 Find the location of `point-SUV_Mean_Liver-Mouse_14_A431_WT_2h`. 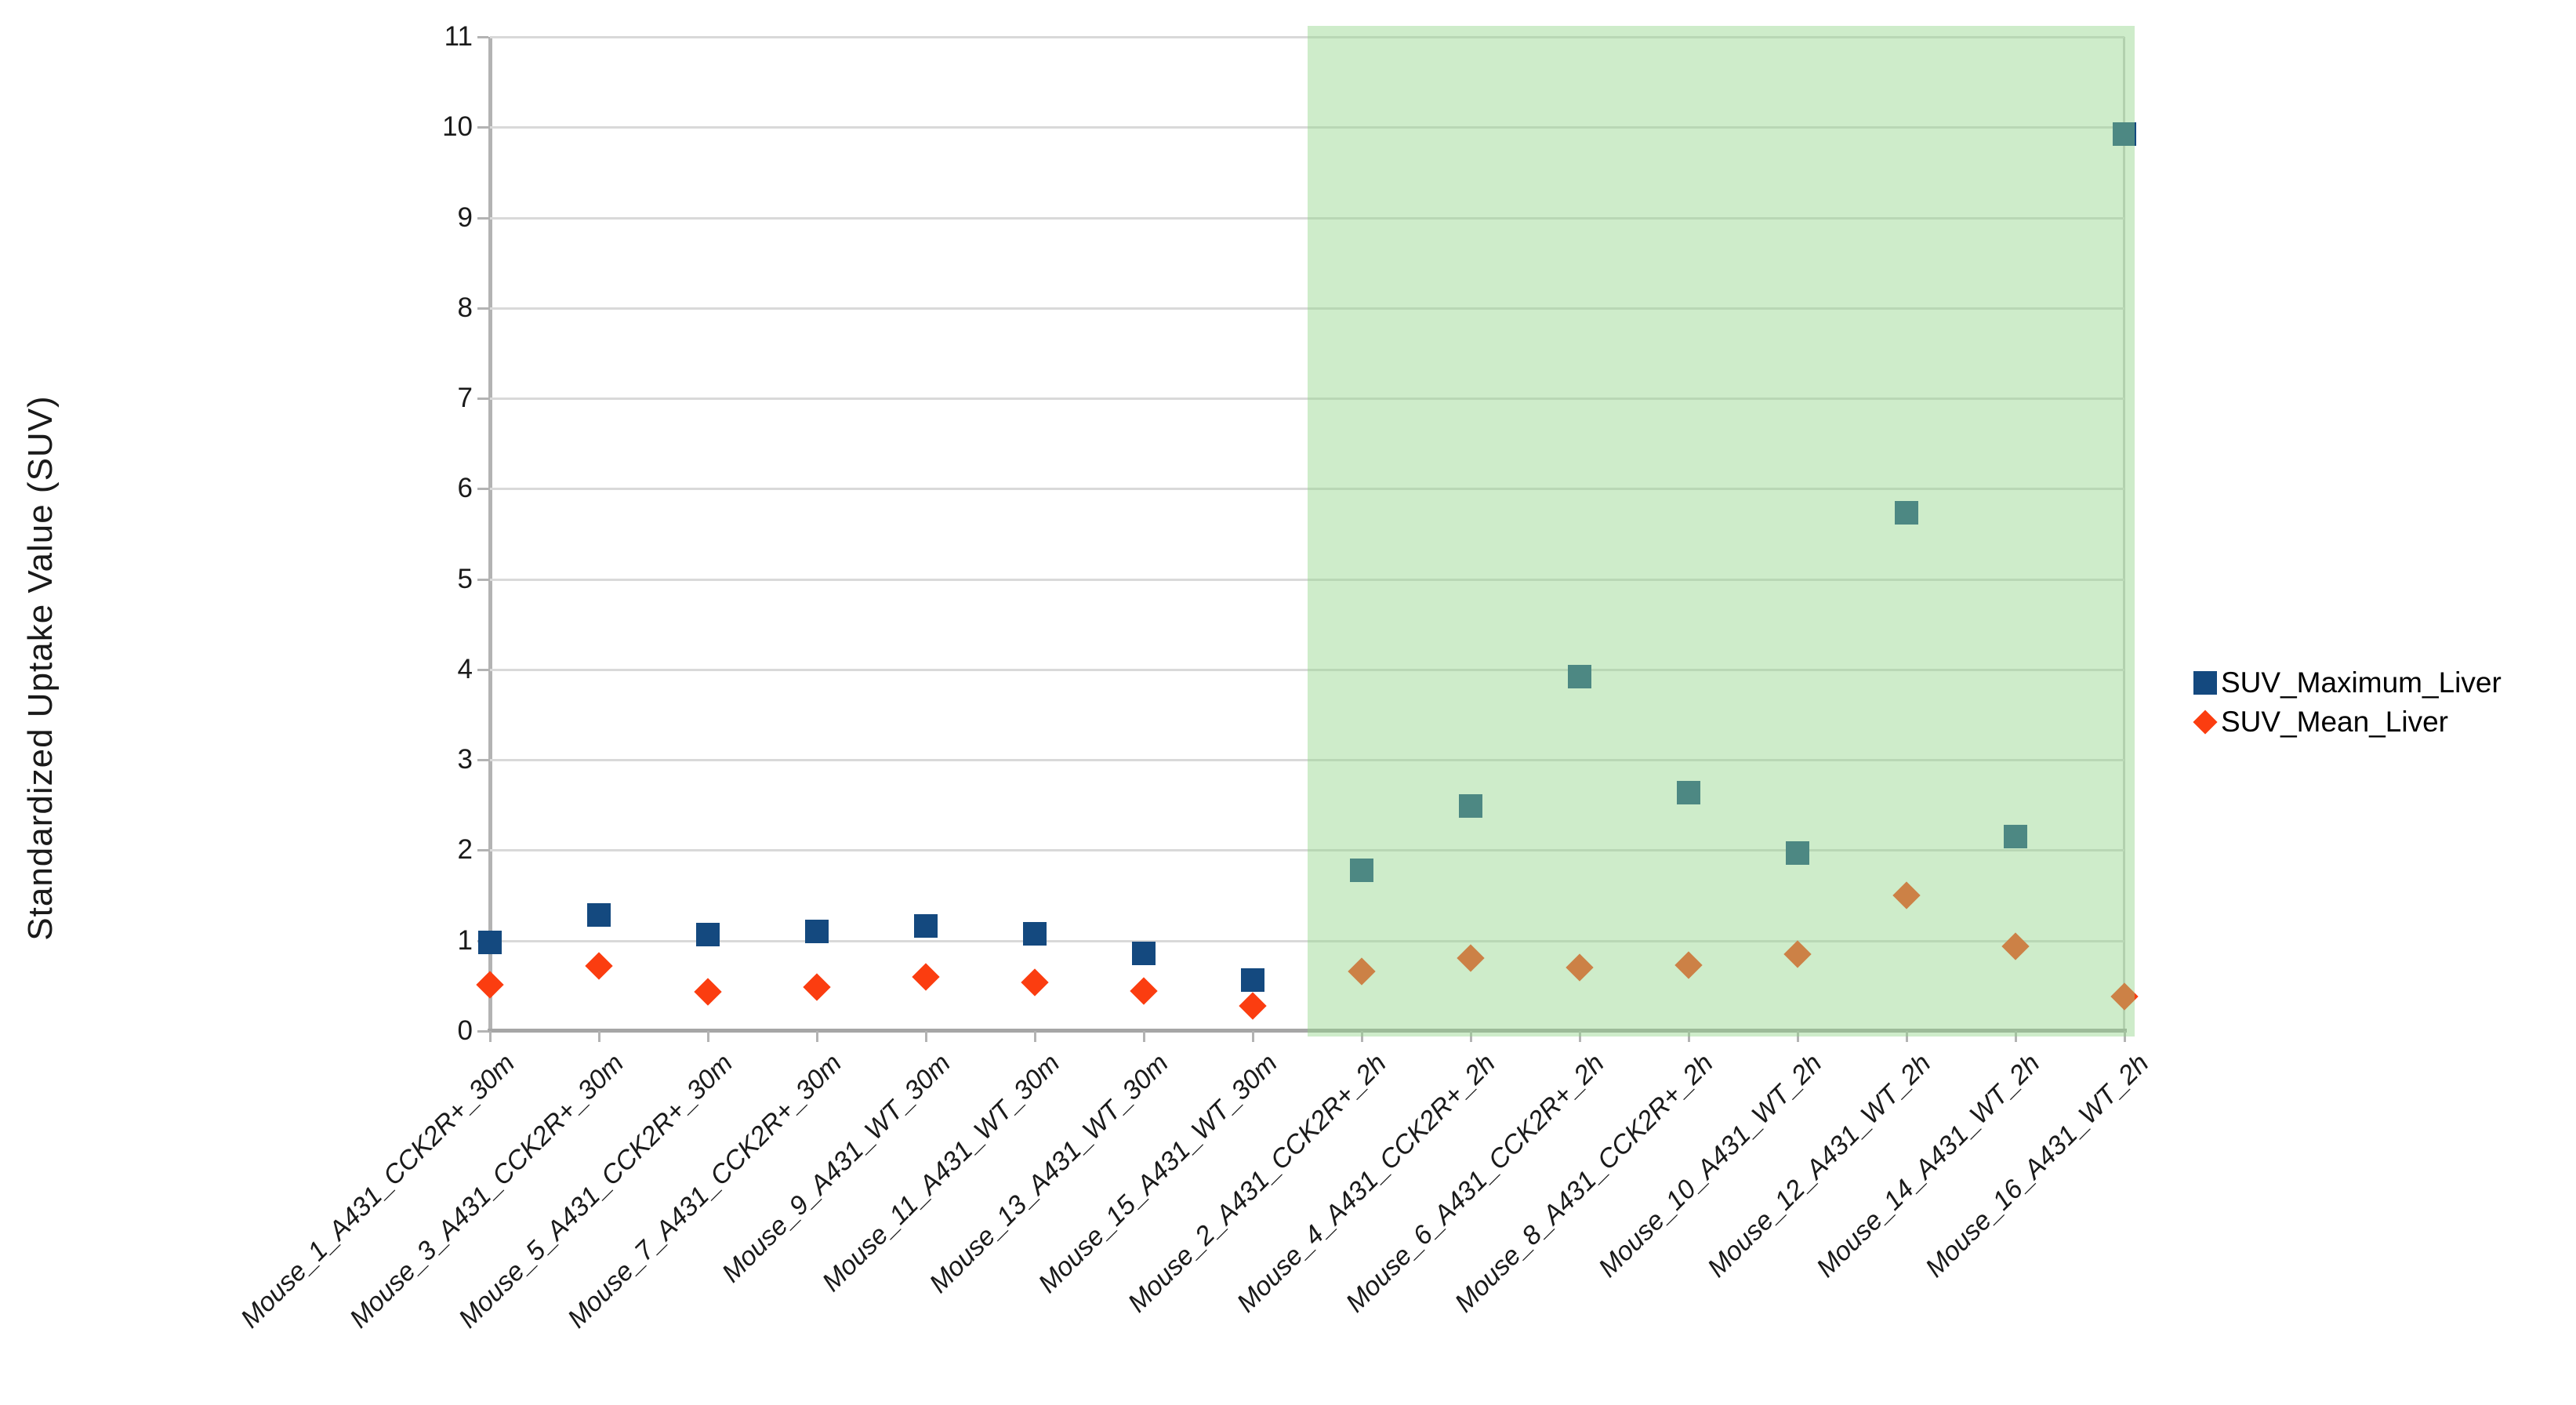

point-SUV_Mean_Liver-Mouse_14_A431_WT_2h is located at coordinates (2016, 945).